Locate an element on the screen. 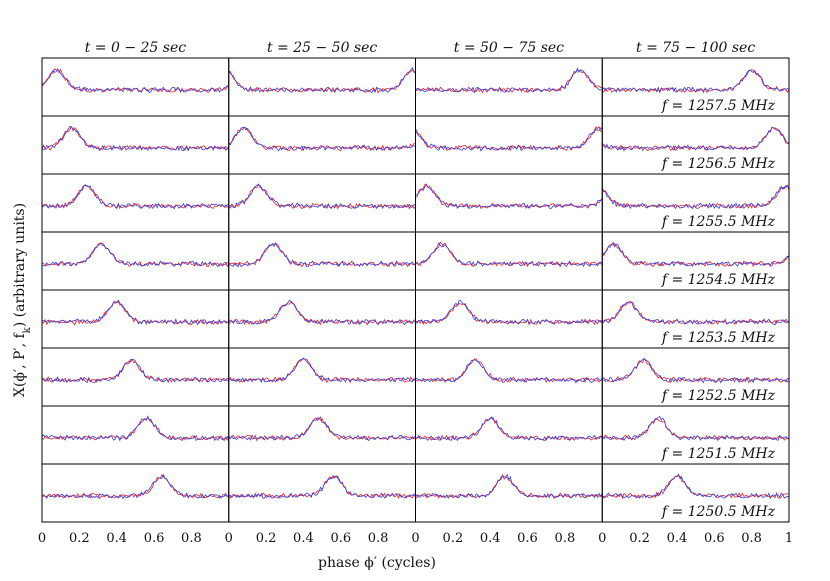  x-tick-c0-0: 0 is located at coordinates (42, 538).